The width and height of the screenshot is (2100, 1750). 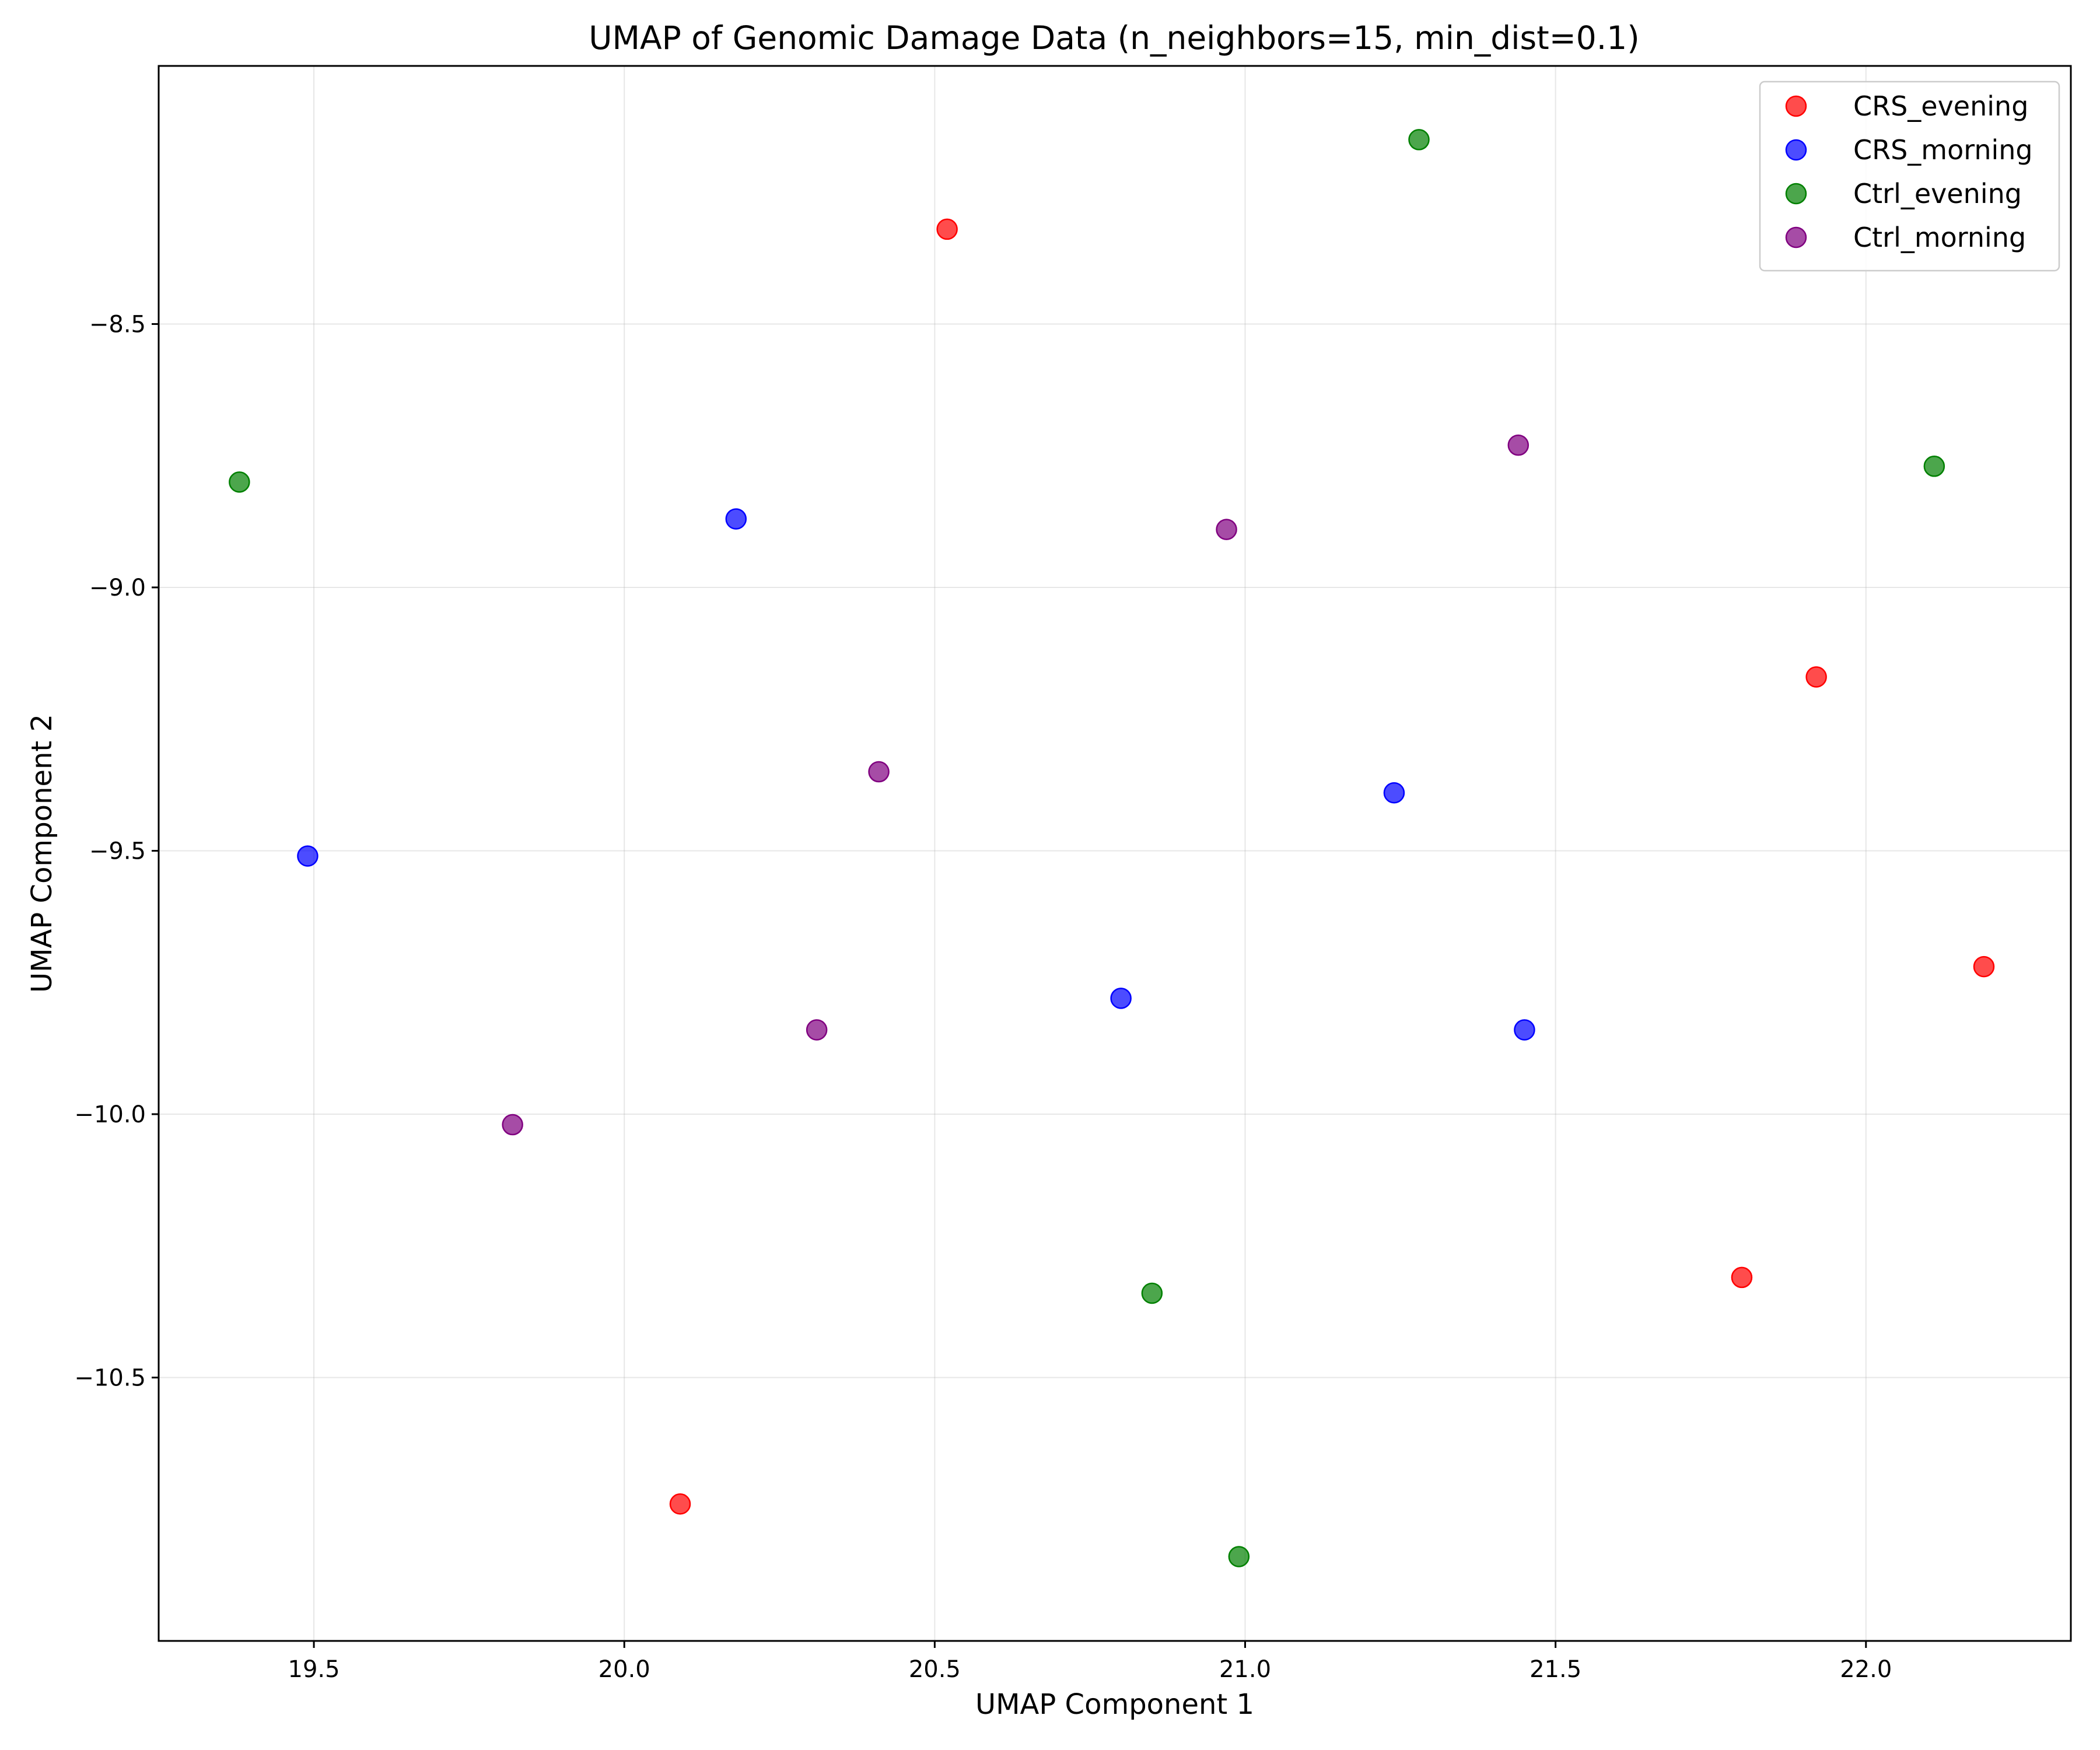 What do you see at coordinates (935, 1669) in the screenshot?
I see `x-tick-label: 20.5` at bounding box center [935, 1669].